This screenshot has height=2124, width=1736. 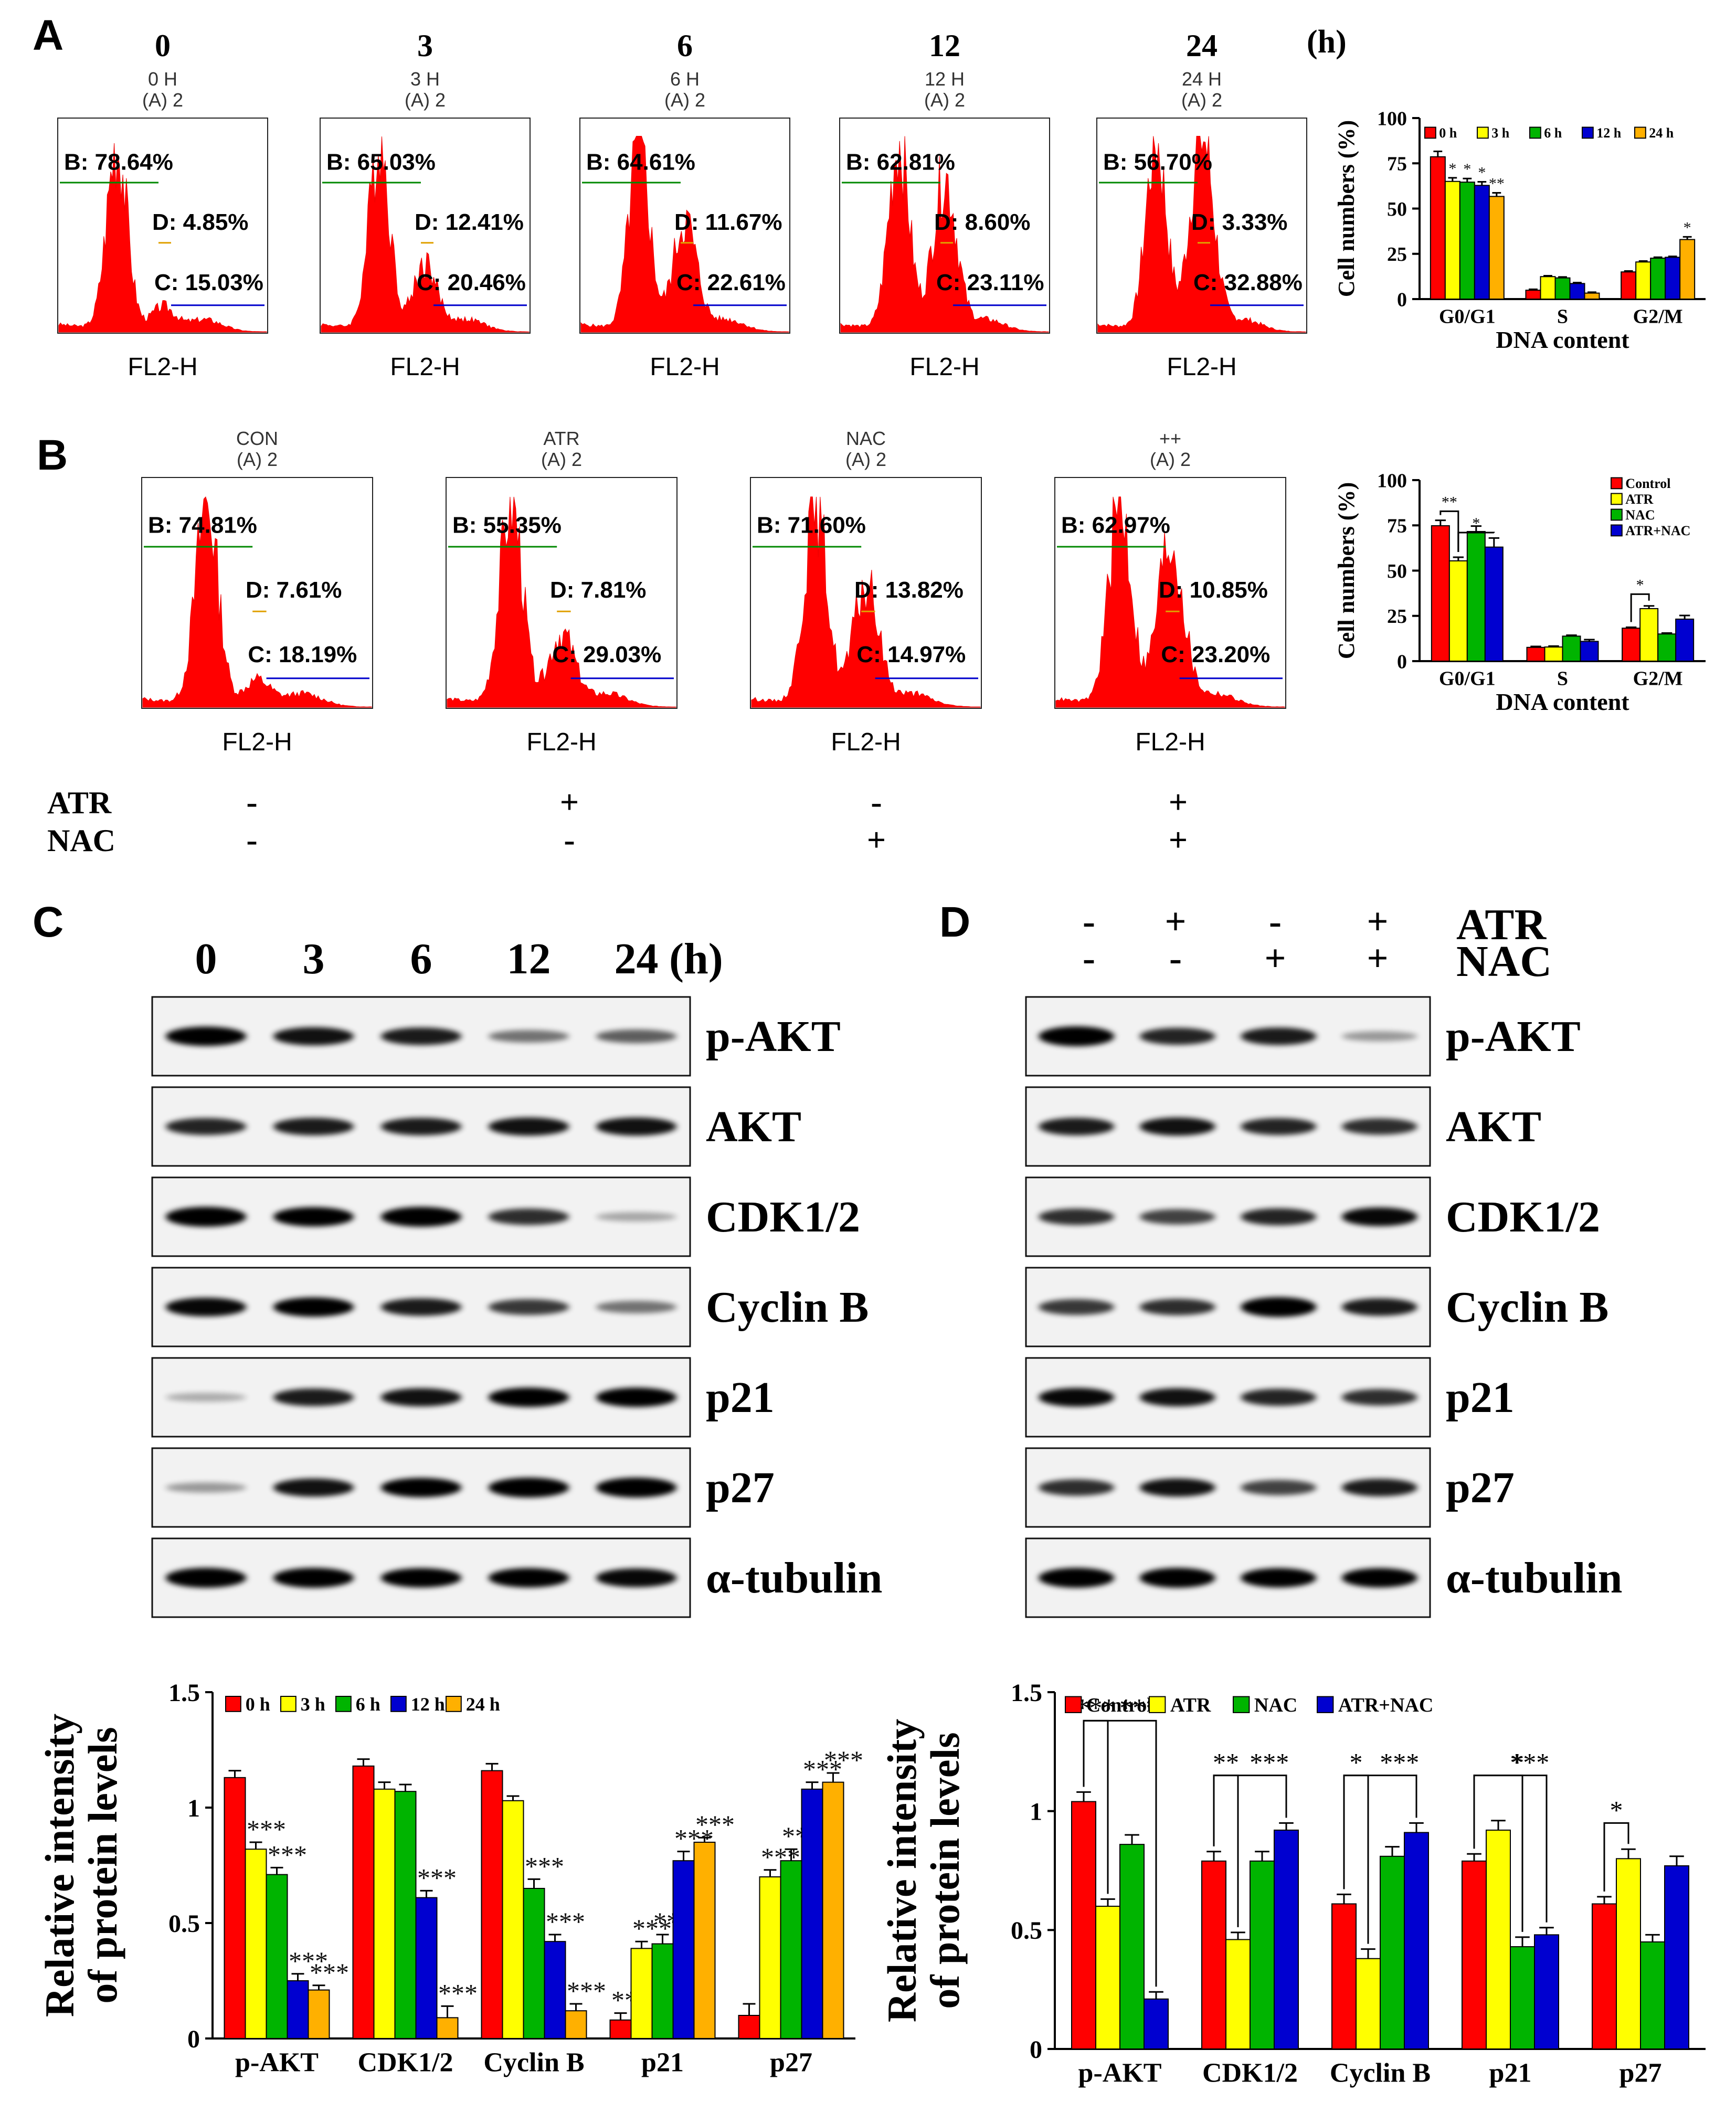 What do you see at coordinates (598, 590) in the screenshot?
I see `gate-d-label: D: 7.81%` at bounding box center [598, 590].